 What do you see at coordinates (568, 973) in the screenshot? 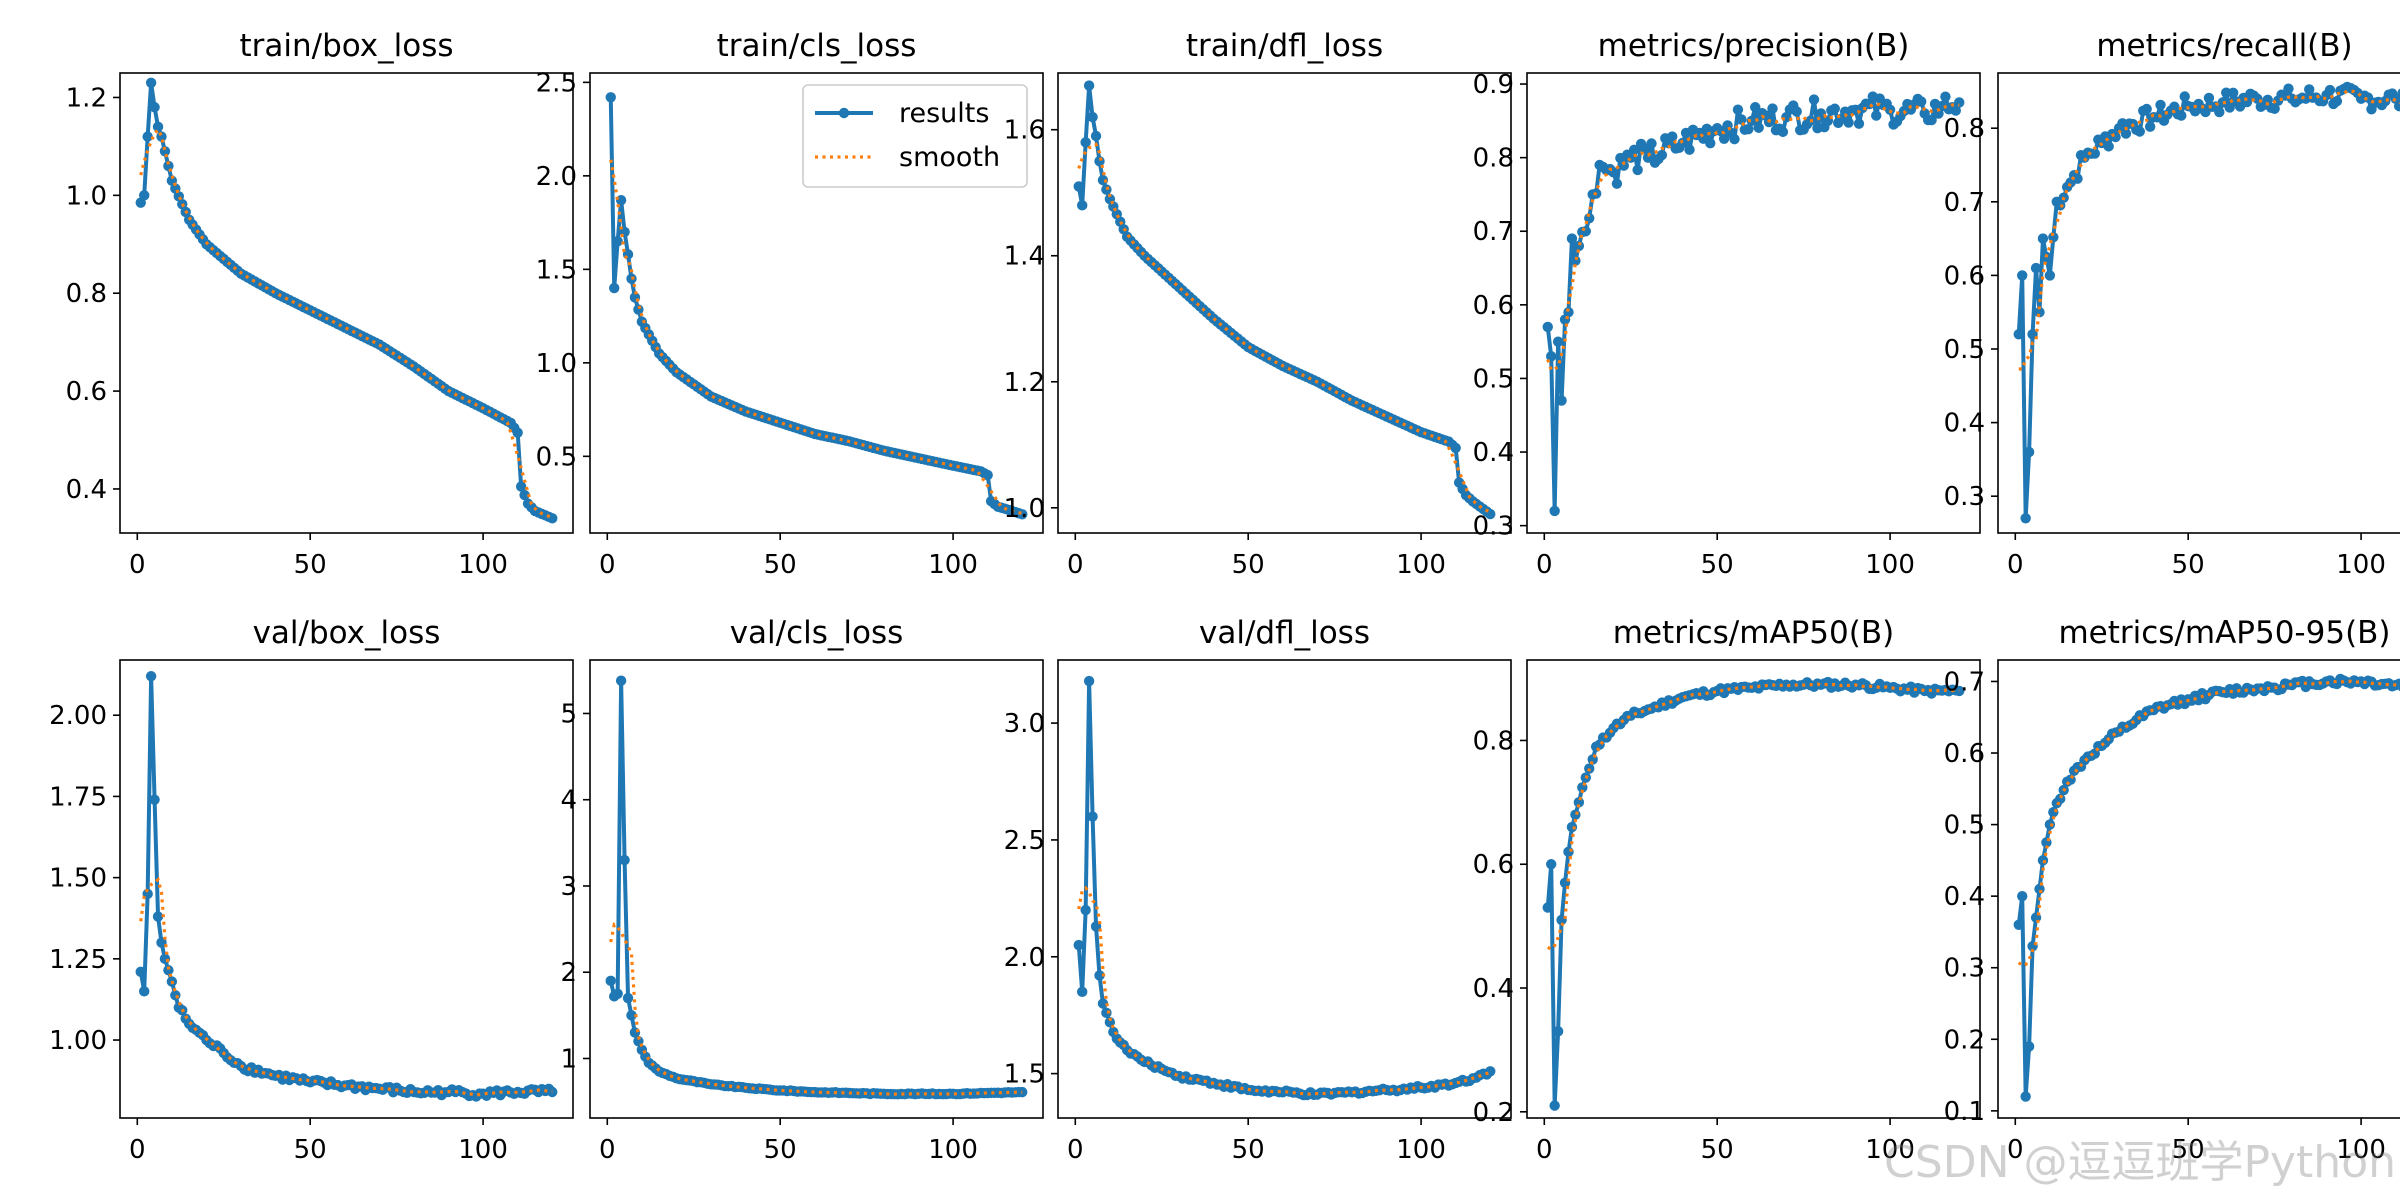
I see `y-tick-label: 2` at bounding box center [568, 973].